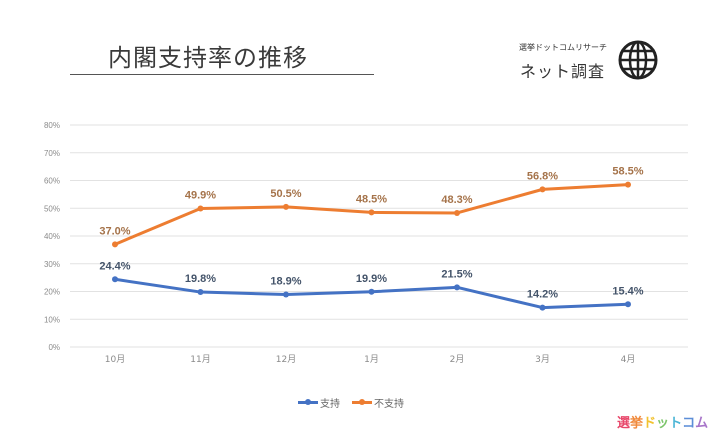 The width and height of the screenshot is (720, 445). What do you see at coordinates (638, 60) in the screenshot?
I see `globe-icon` at bounding box center [638, 60].